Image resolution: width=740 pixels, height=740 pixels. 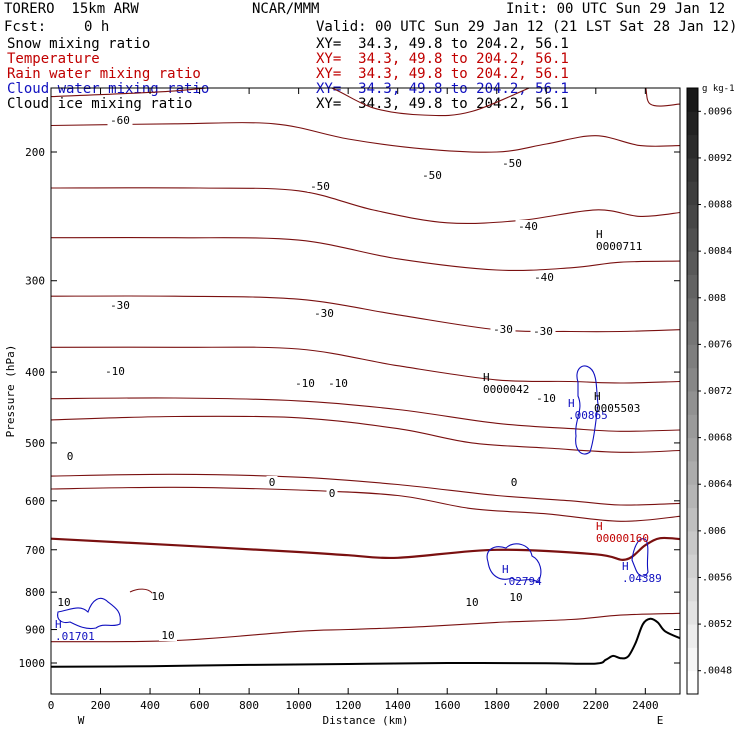 I want to click on field-xy-cloud-ice: XY= 34.3, 49.8 to 204.2, 56.1, so click(x=442, y=104).